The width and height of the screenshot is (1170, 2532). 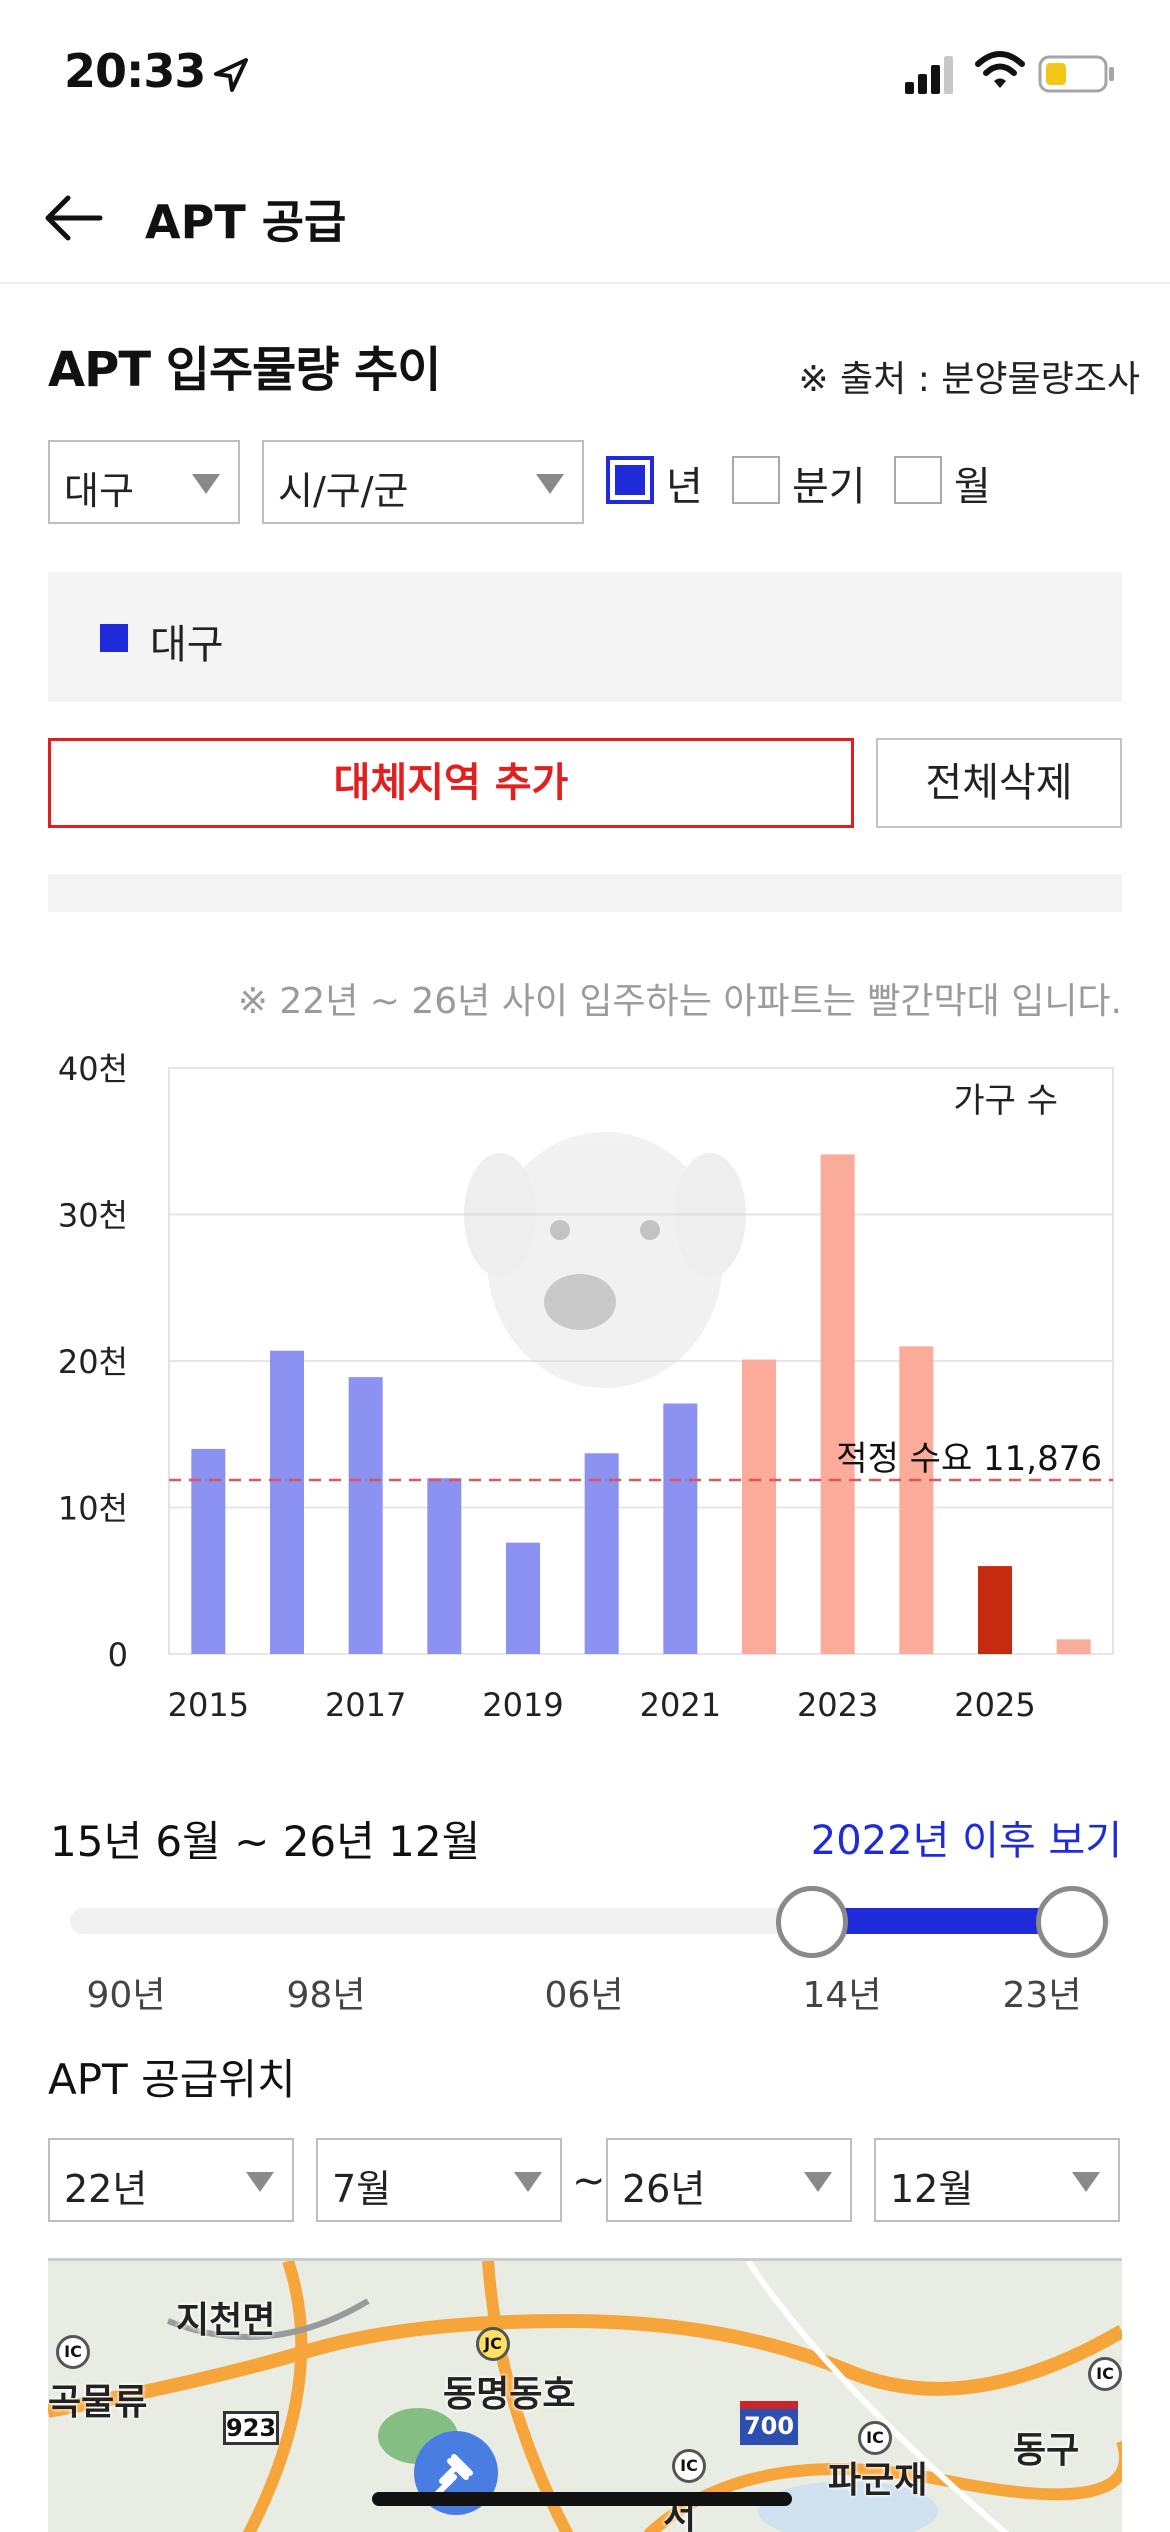 I want to click on divider-strip, so click(x=585, y=893).